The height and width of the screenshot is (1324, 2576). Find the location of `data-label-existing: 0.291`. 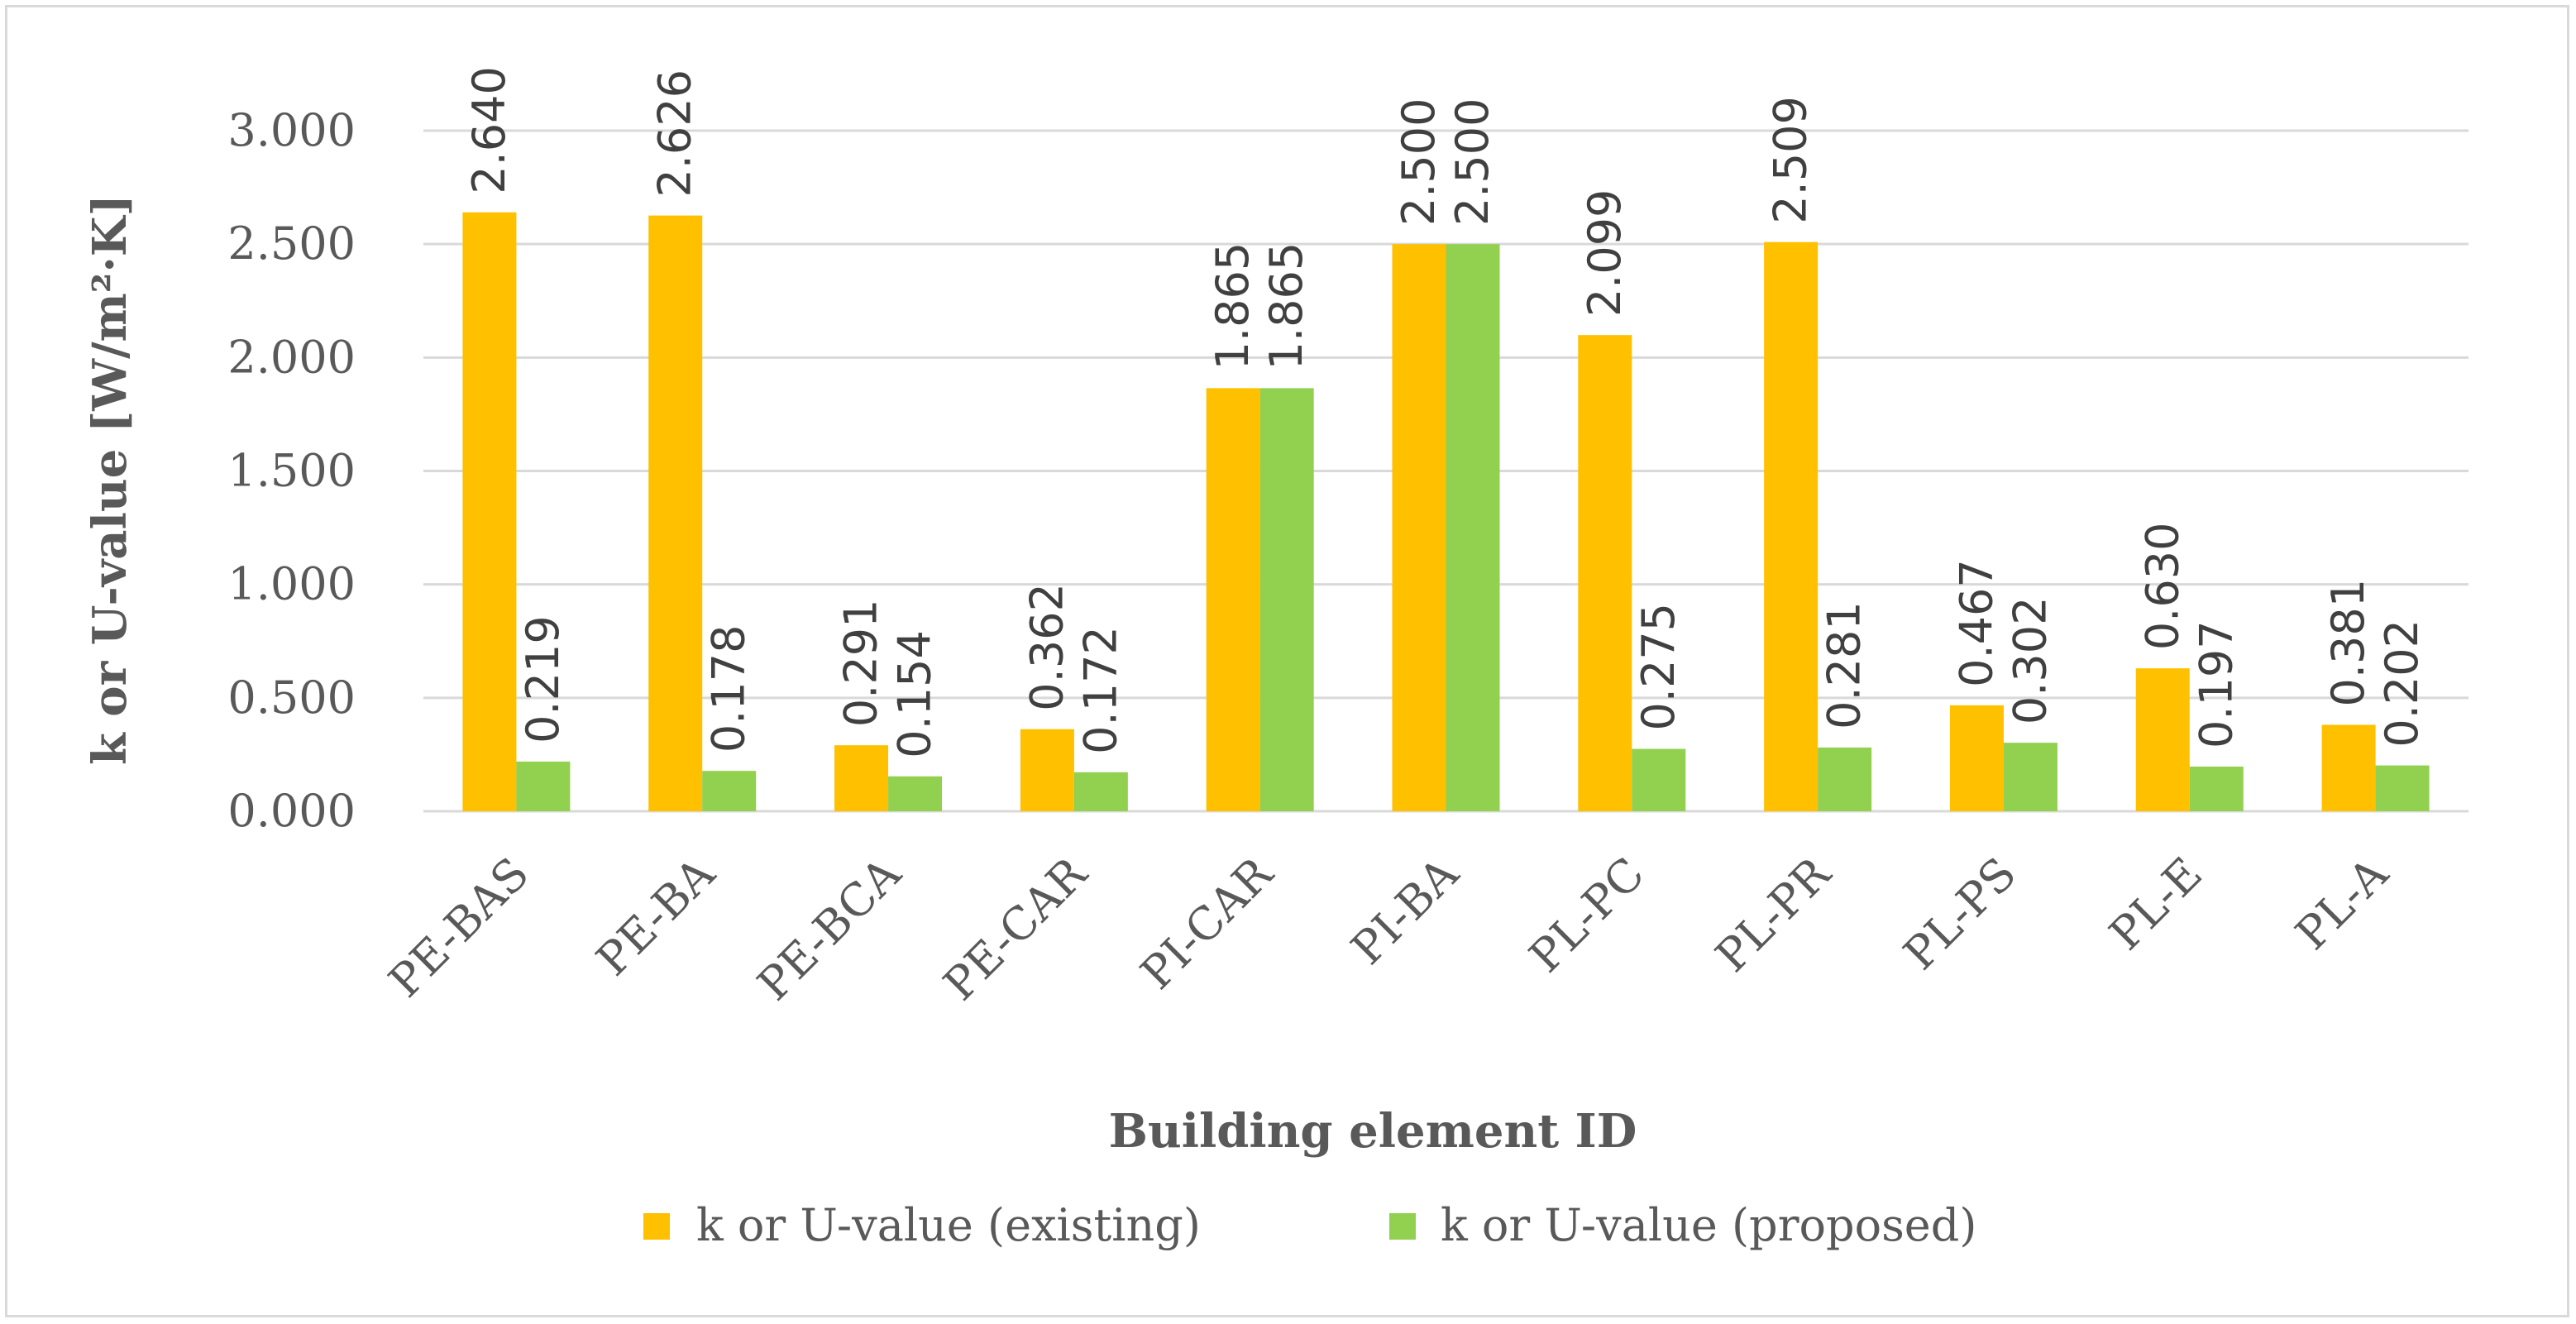

data-label-existing: 0.291 is located at coordinates (861, 664).